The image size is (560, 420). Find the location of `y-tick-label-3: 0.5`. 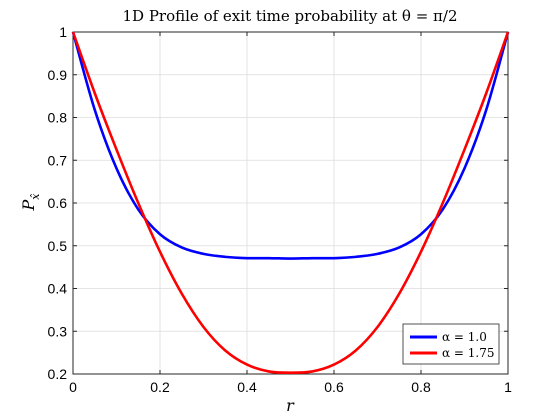

y-tick-label-3: 0.5 is located at coordinates (58, 246).